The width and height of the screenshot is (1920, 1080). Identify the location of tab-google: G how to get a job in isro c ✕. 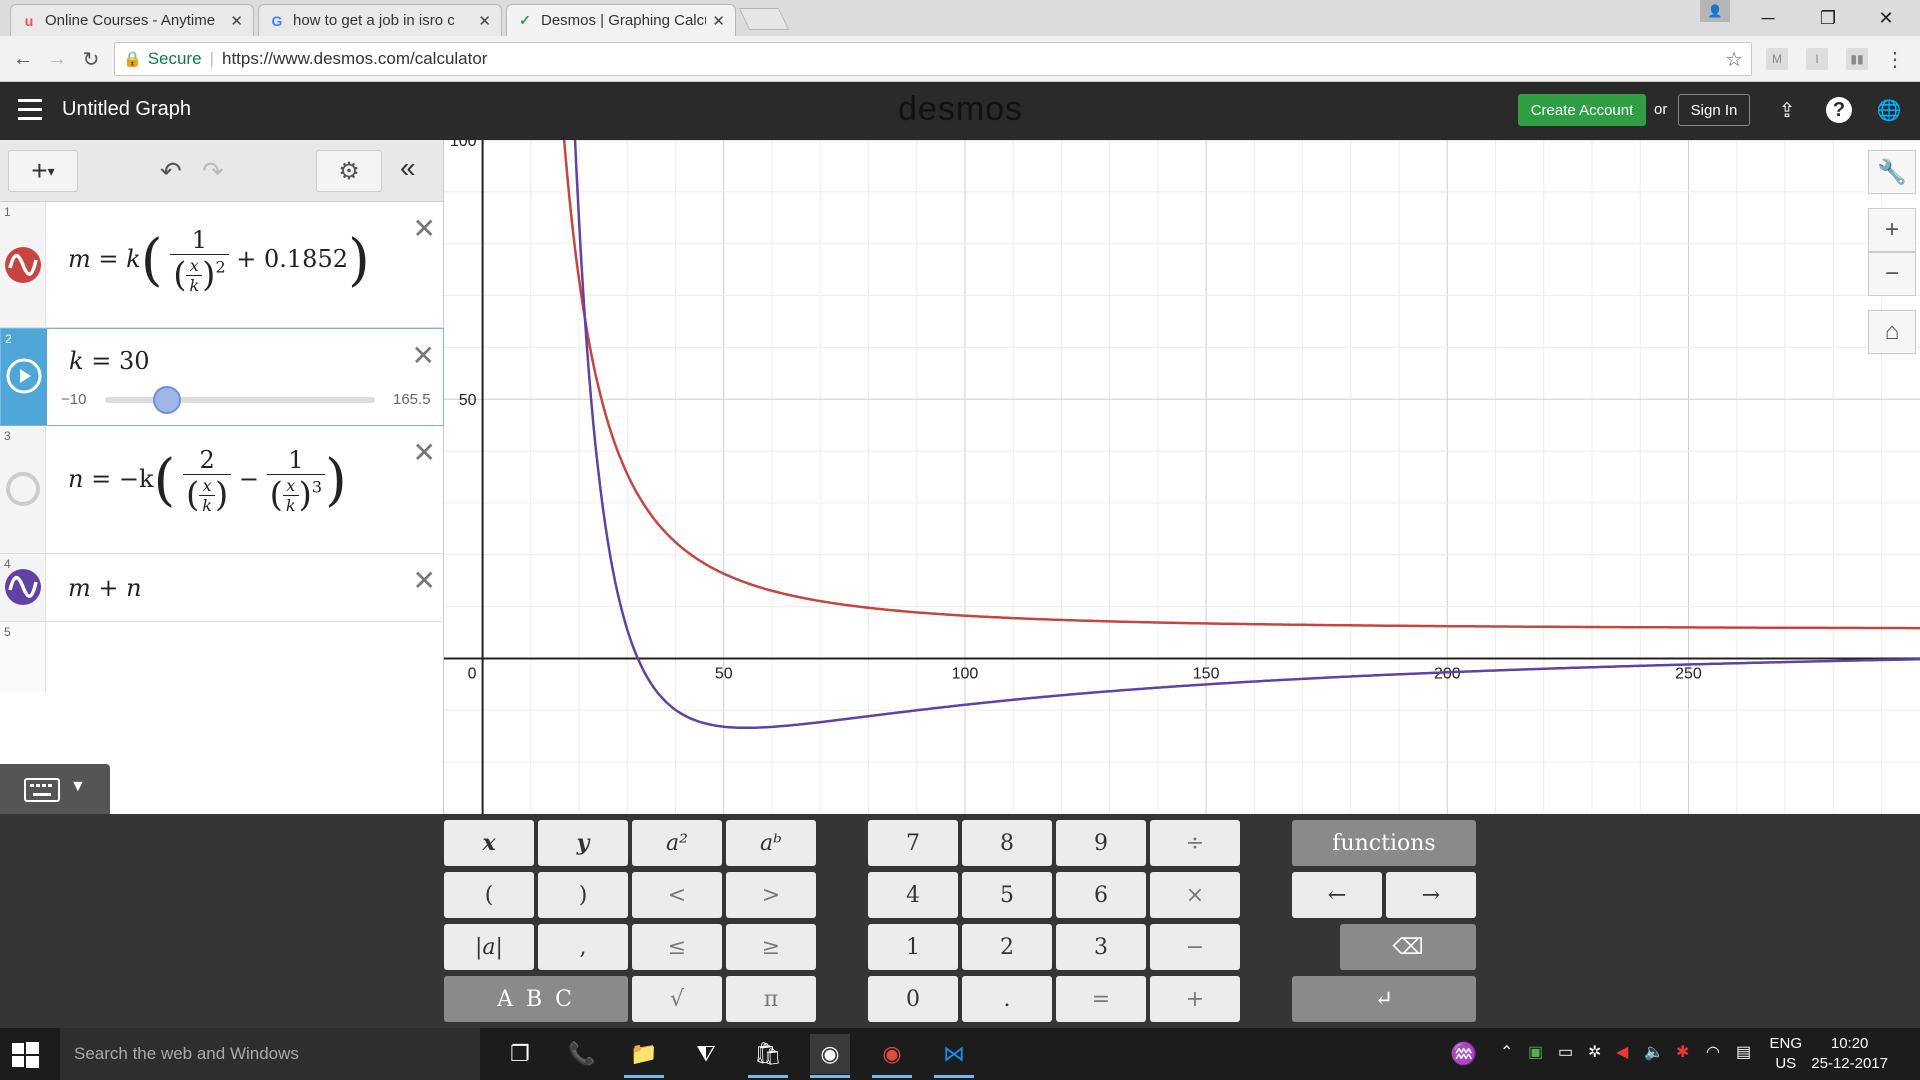
(380, 20).